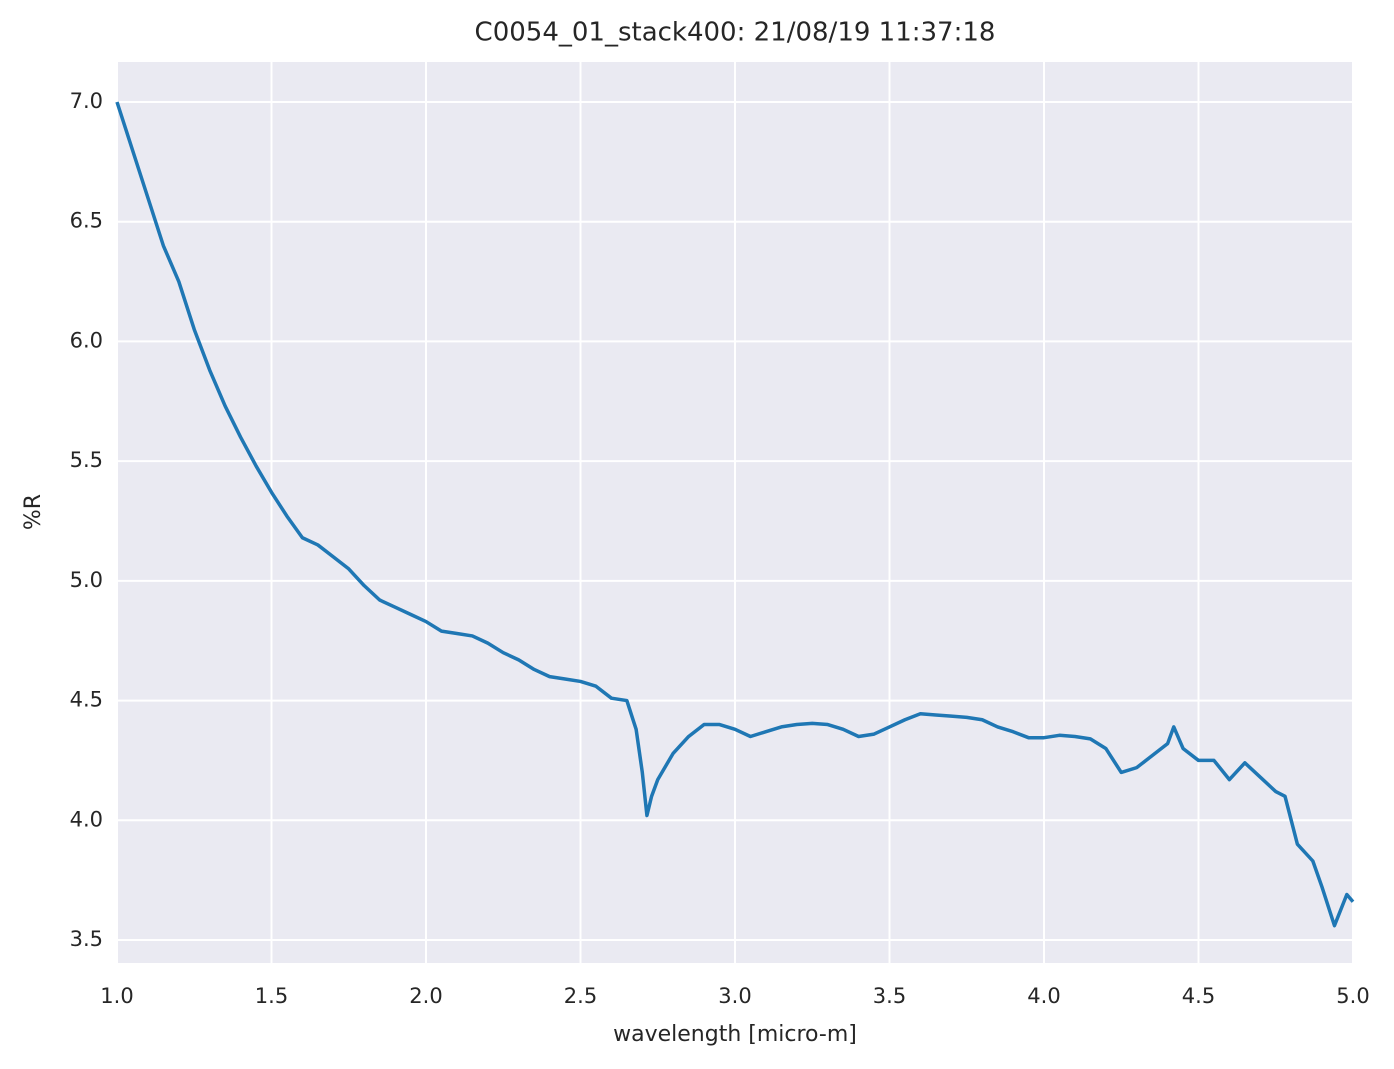 The width and height of the screenshot is (1394, 1069). Describe the element at coordinates (86, 580) in the screenshot. I see `y-tick-label: 5.0` at that location.